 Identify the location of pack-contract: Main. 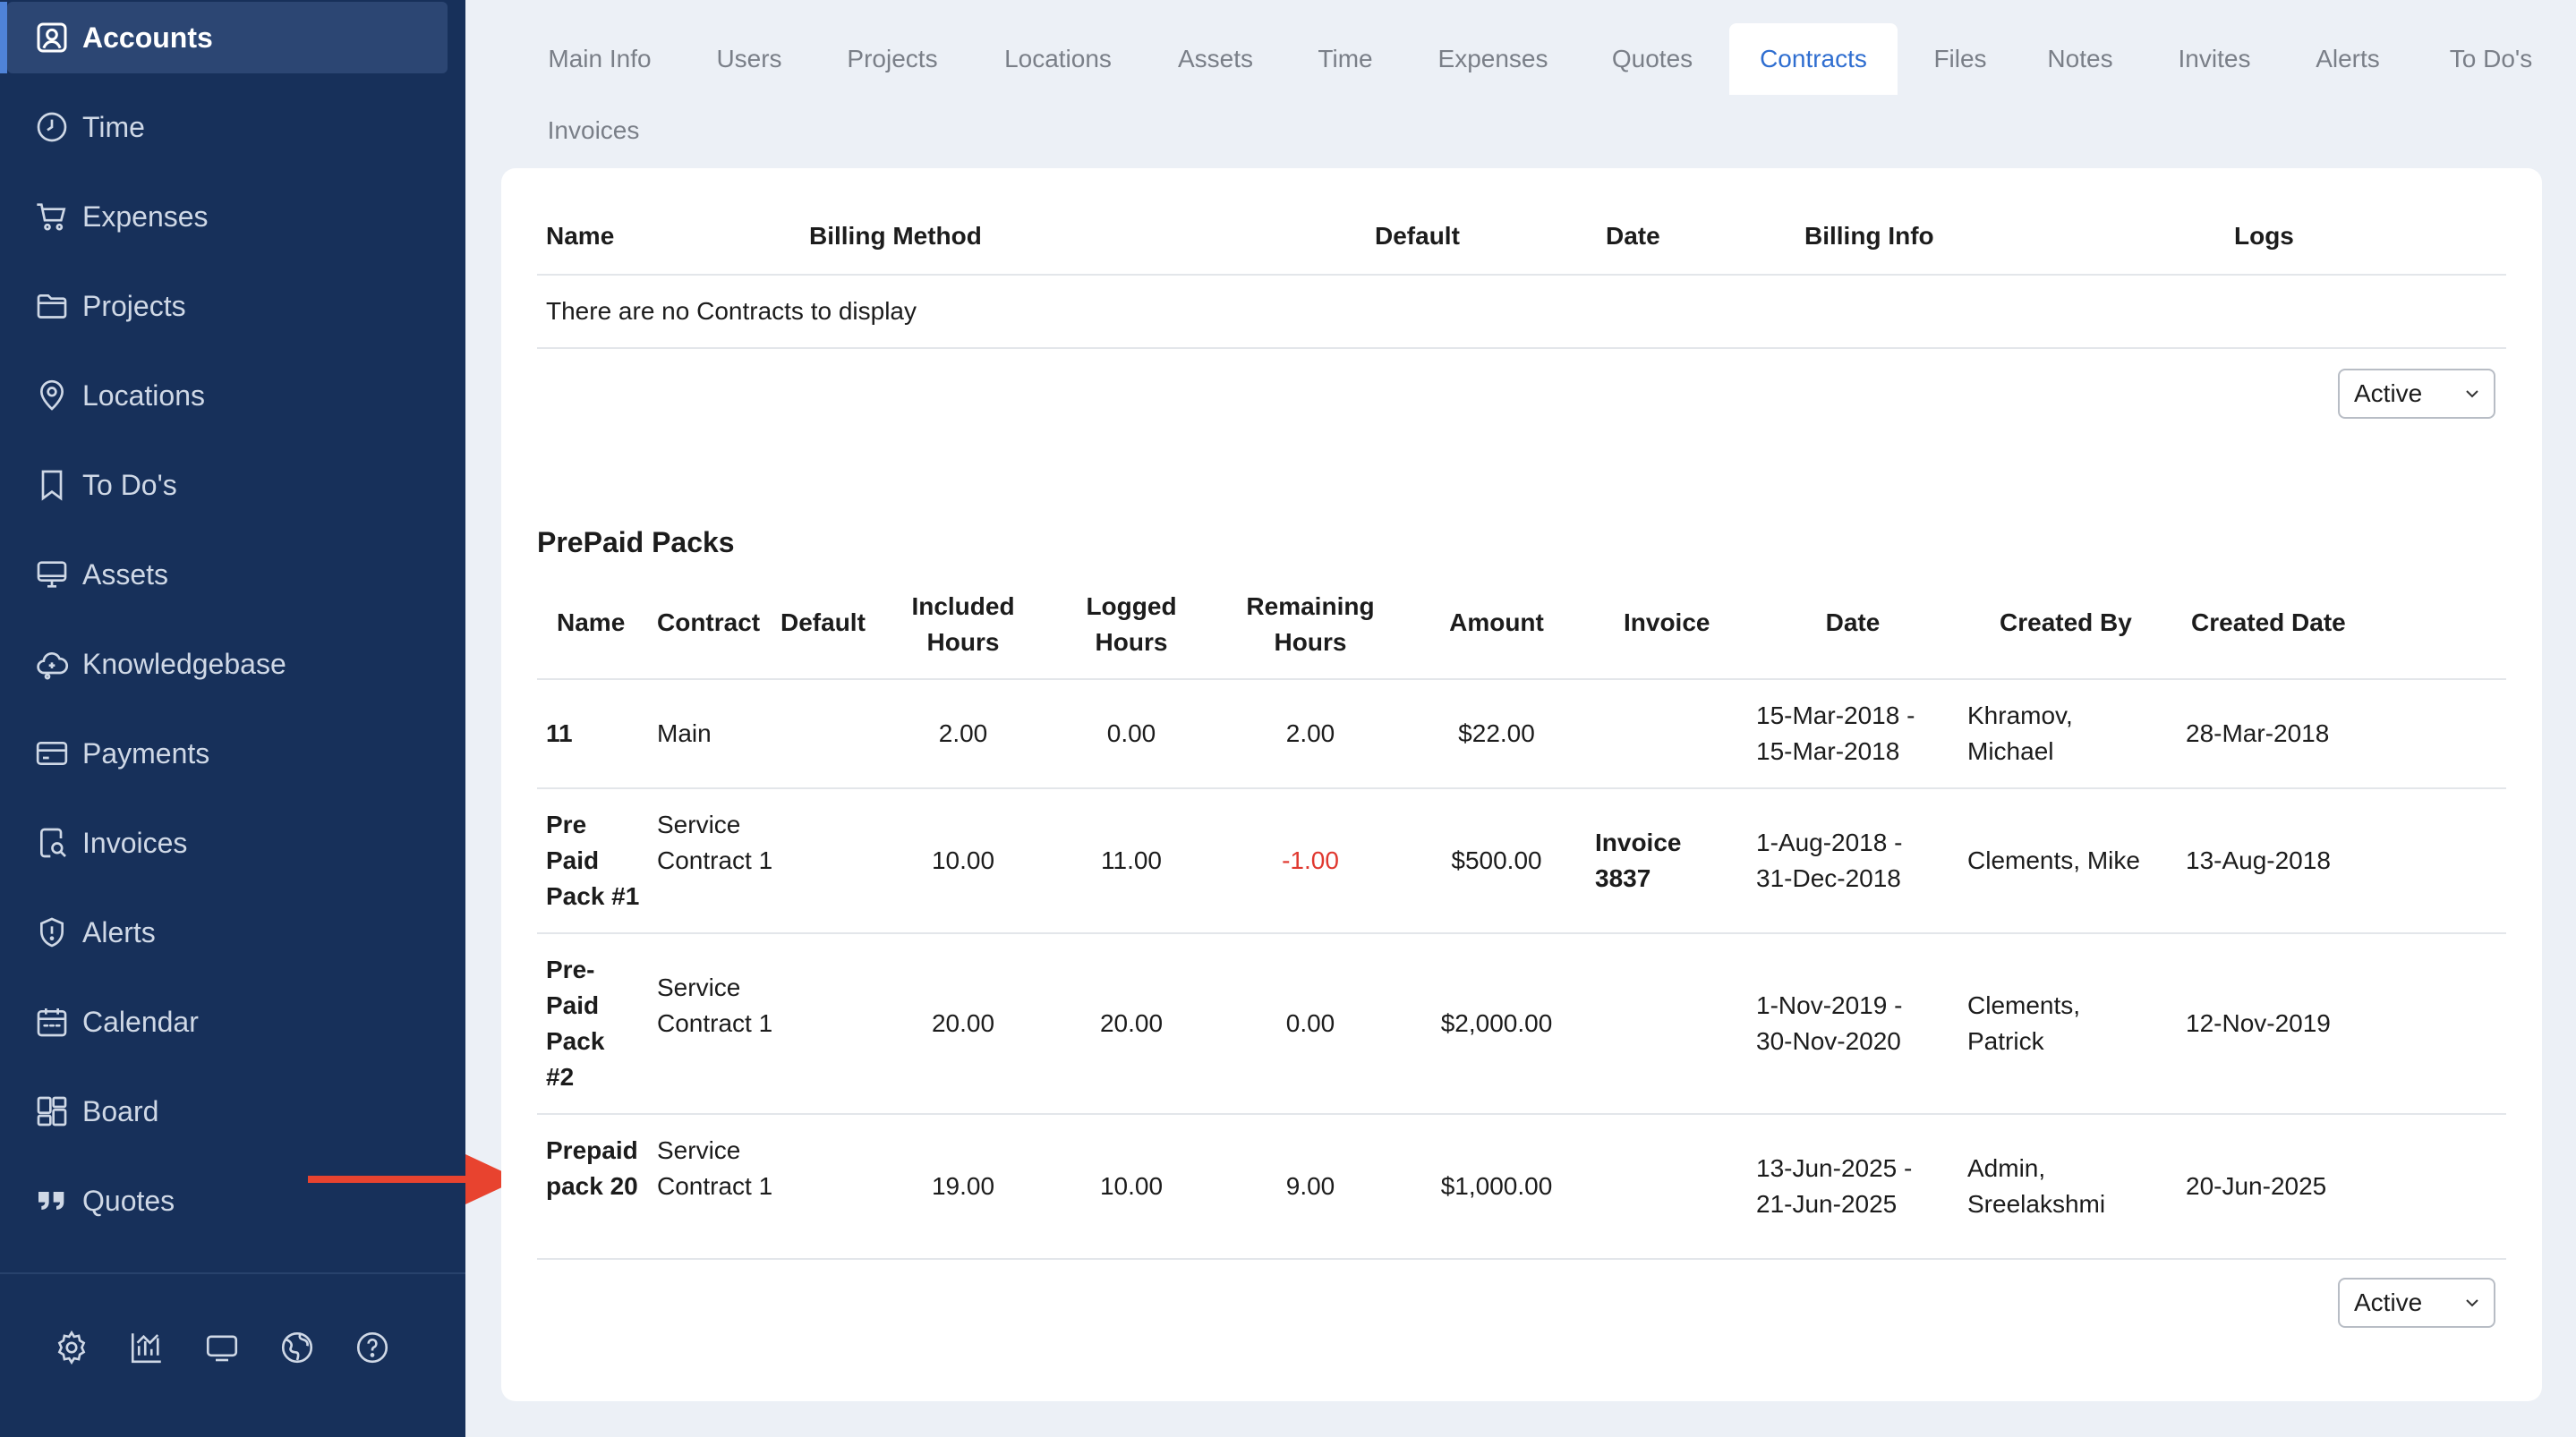
(684, 733).